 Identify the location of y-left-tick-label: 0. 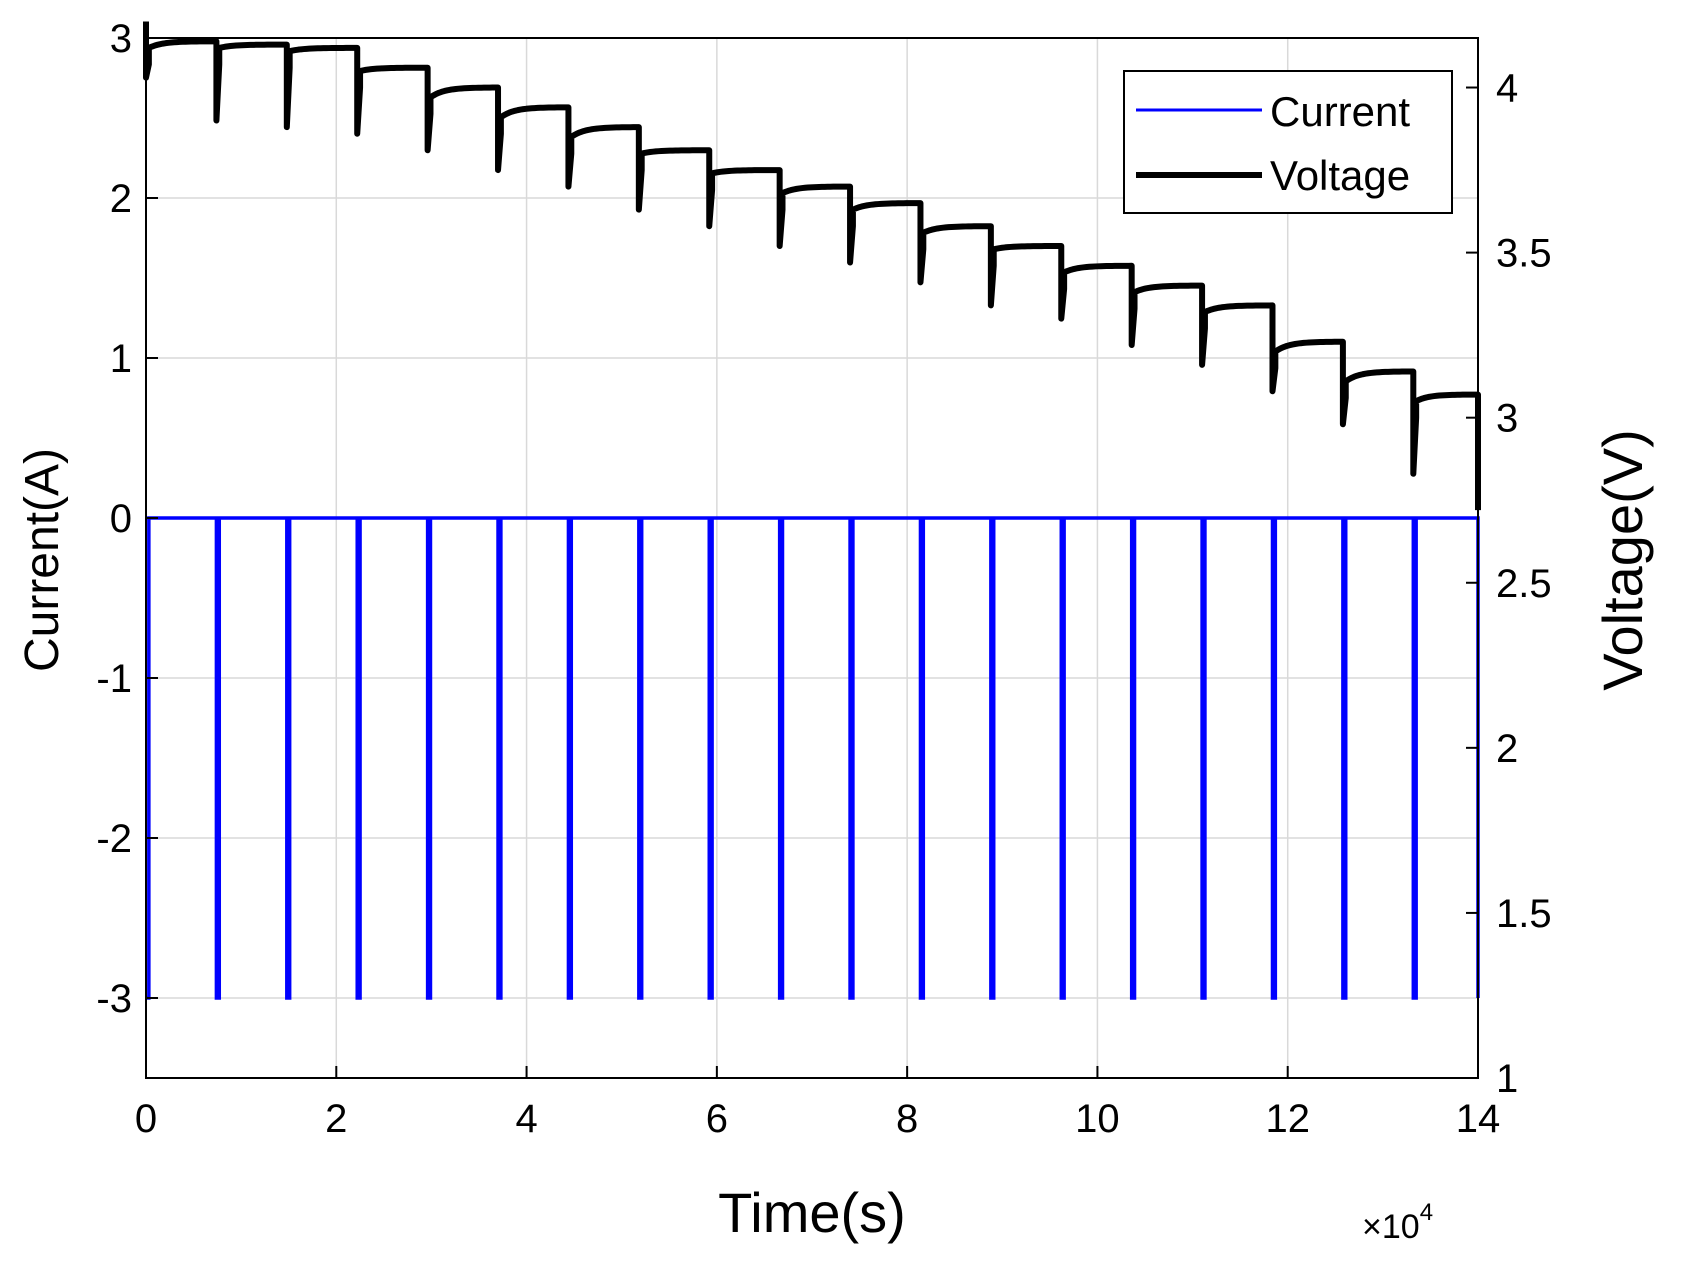
(121, 519).